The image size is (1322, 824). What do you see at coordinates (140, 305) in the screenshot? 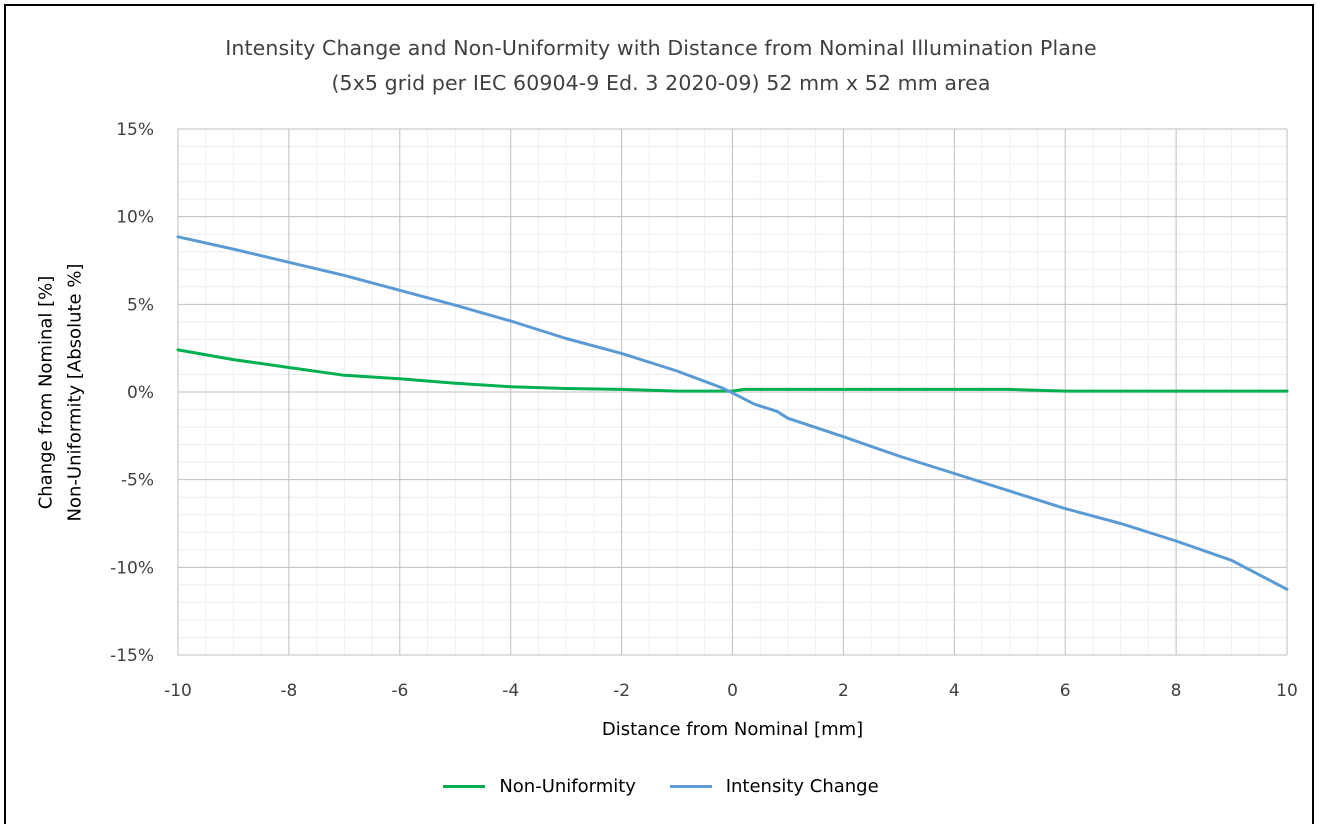
I see `y-tick-label: 5%` at bounding box center [140, 305].